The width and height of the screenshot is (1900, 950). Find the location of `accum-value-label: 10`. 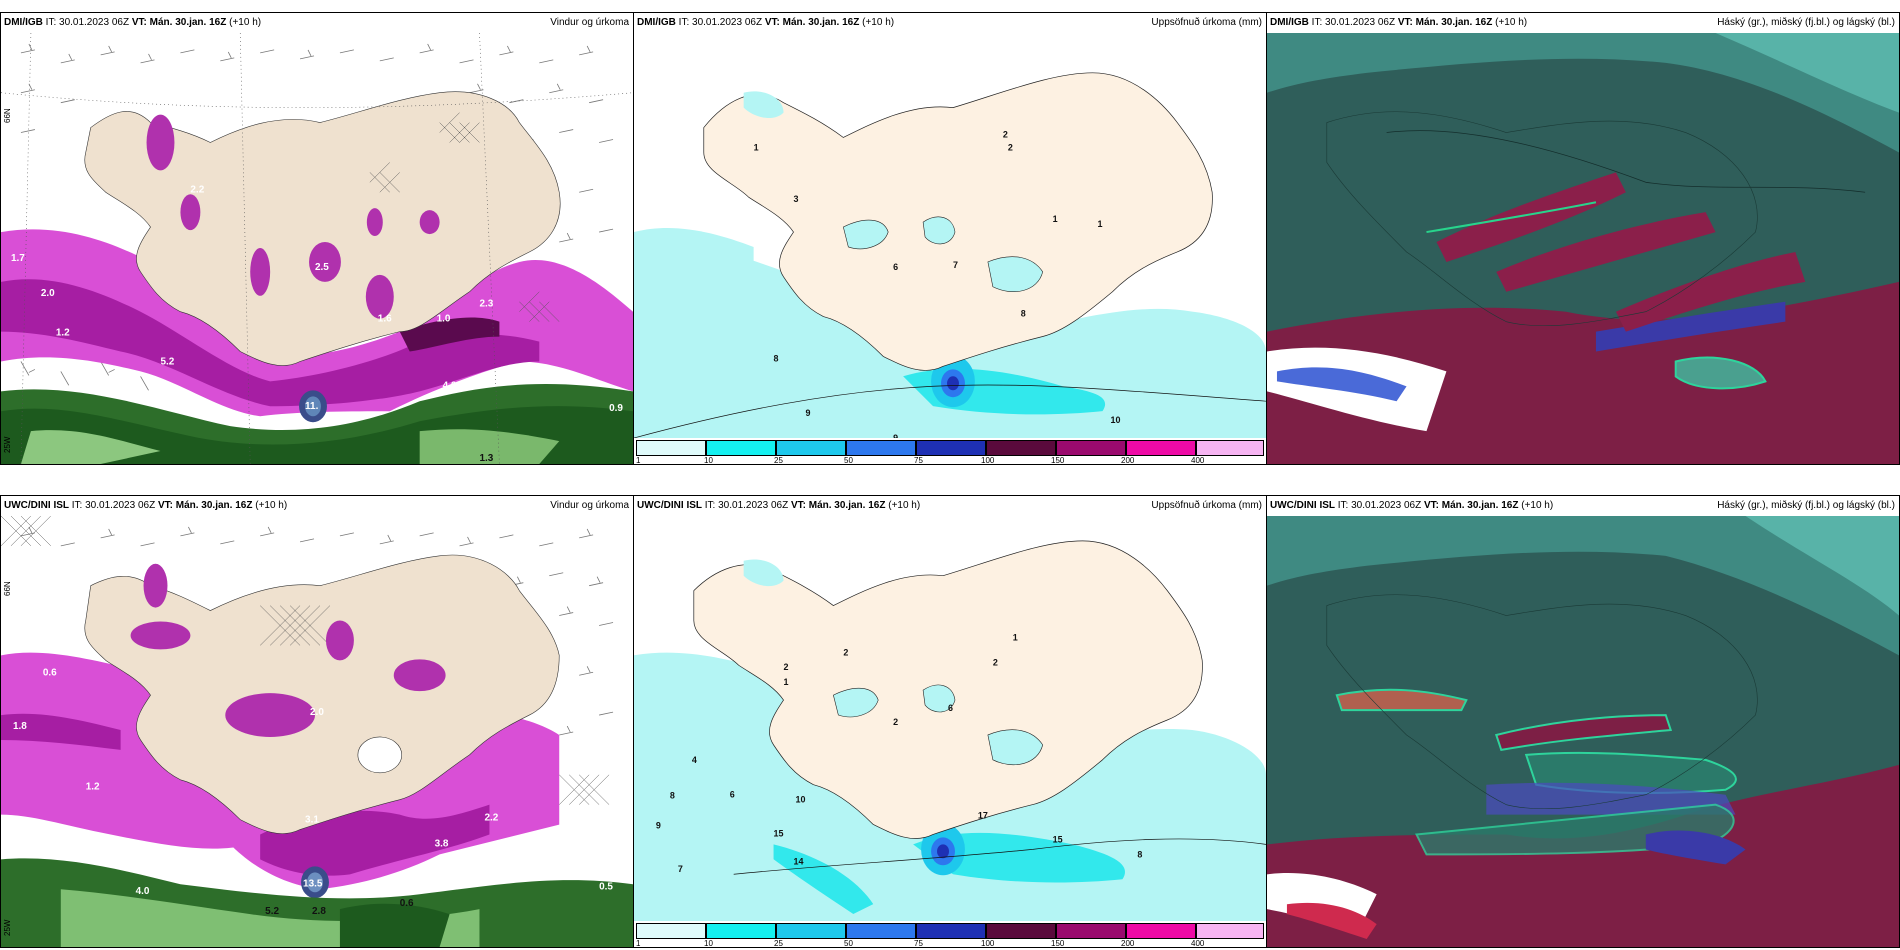

accum-value-label: 10 is located at coordinates (800, 800).